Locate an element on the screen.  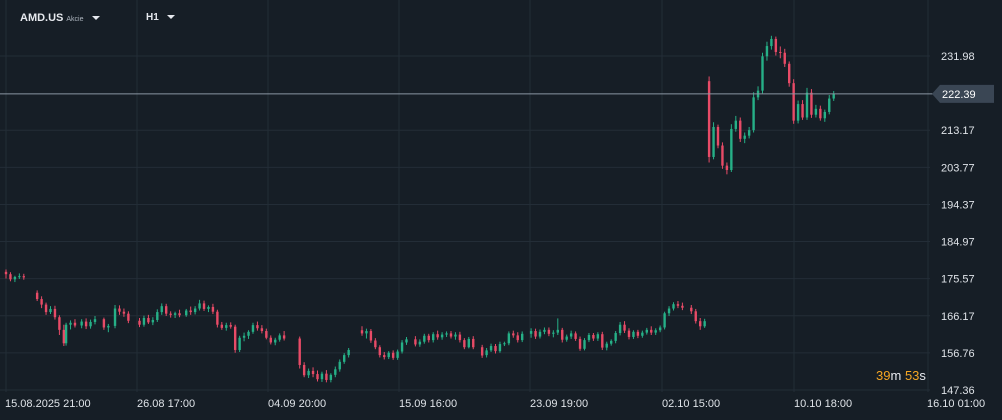
current-price-label: 222.39 is located at coordinates (963, 93).